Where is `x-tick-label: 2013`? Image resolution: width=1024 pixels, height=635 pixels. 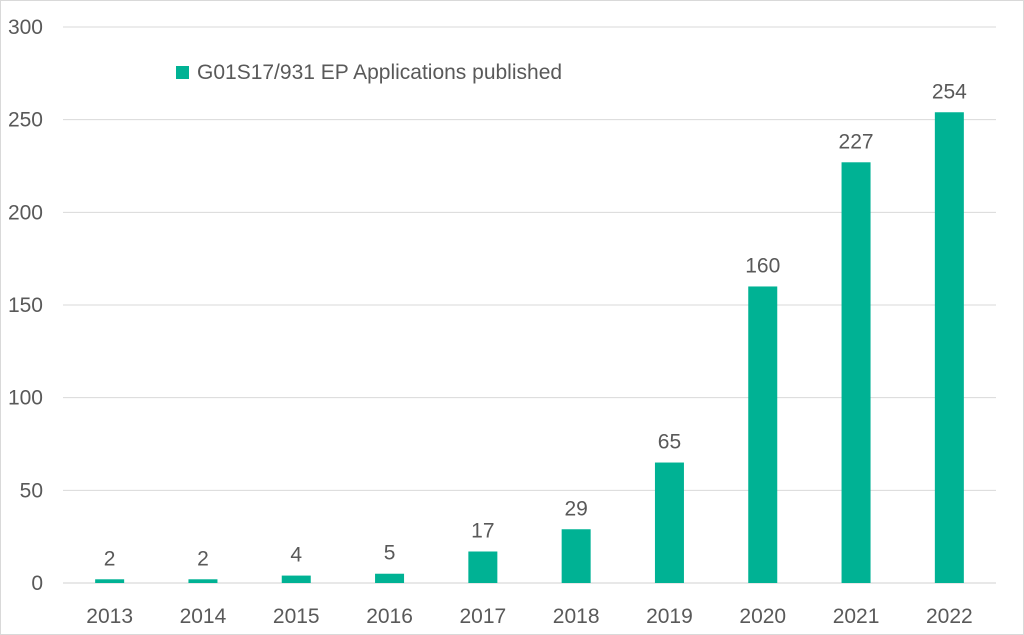
x-tick-label: 2013 is located at coordinates (109, 616).